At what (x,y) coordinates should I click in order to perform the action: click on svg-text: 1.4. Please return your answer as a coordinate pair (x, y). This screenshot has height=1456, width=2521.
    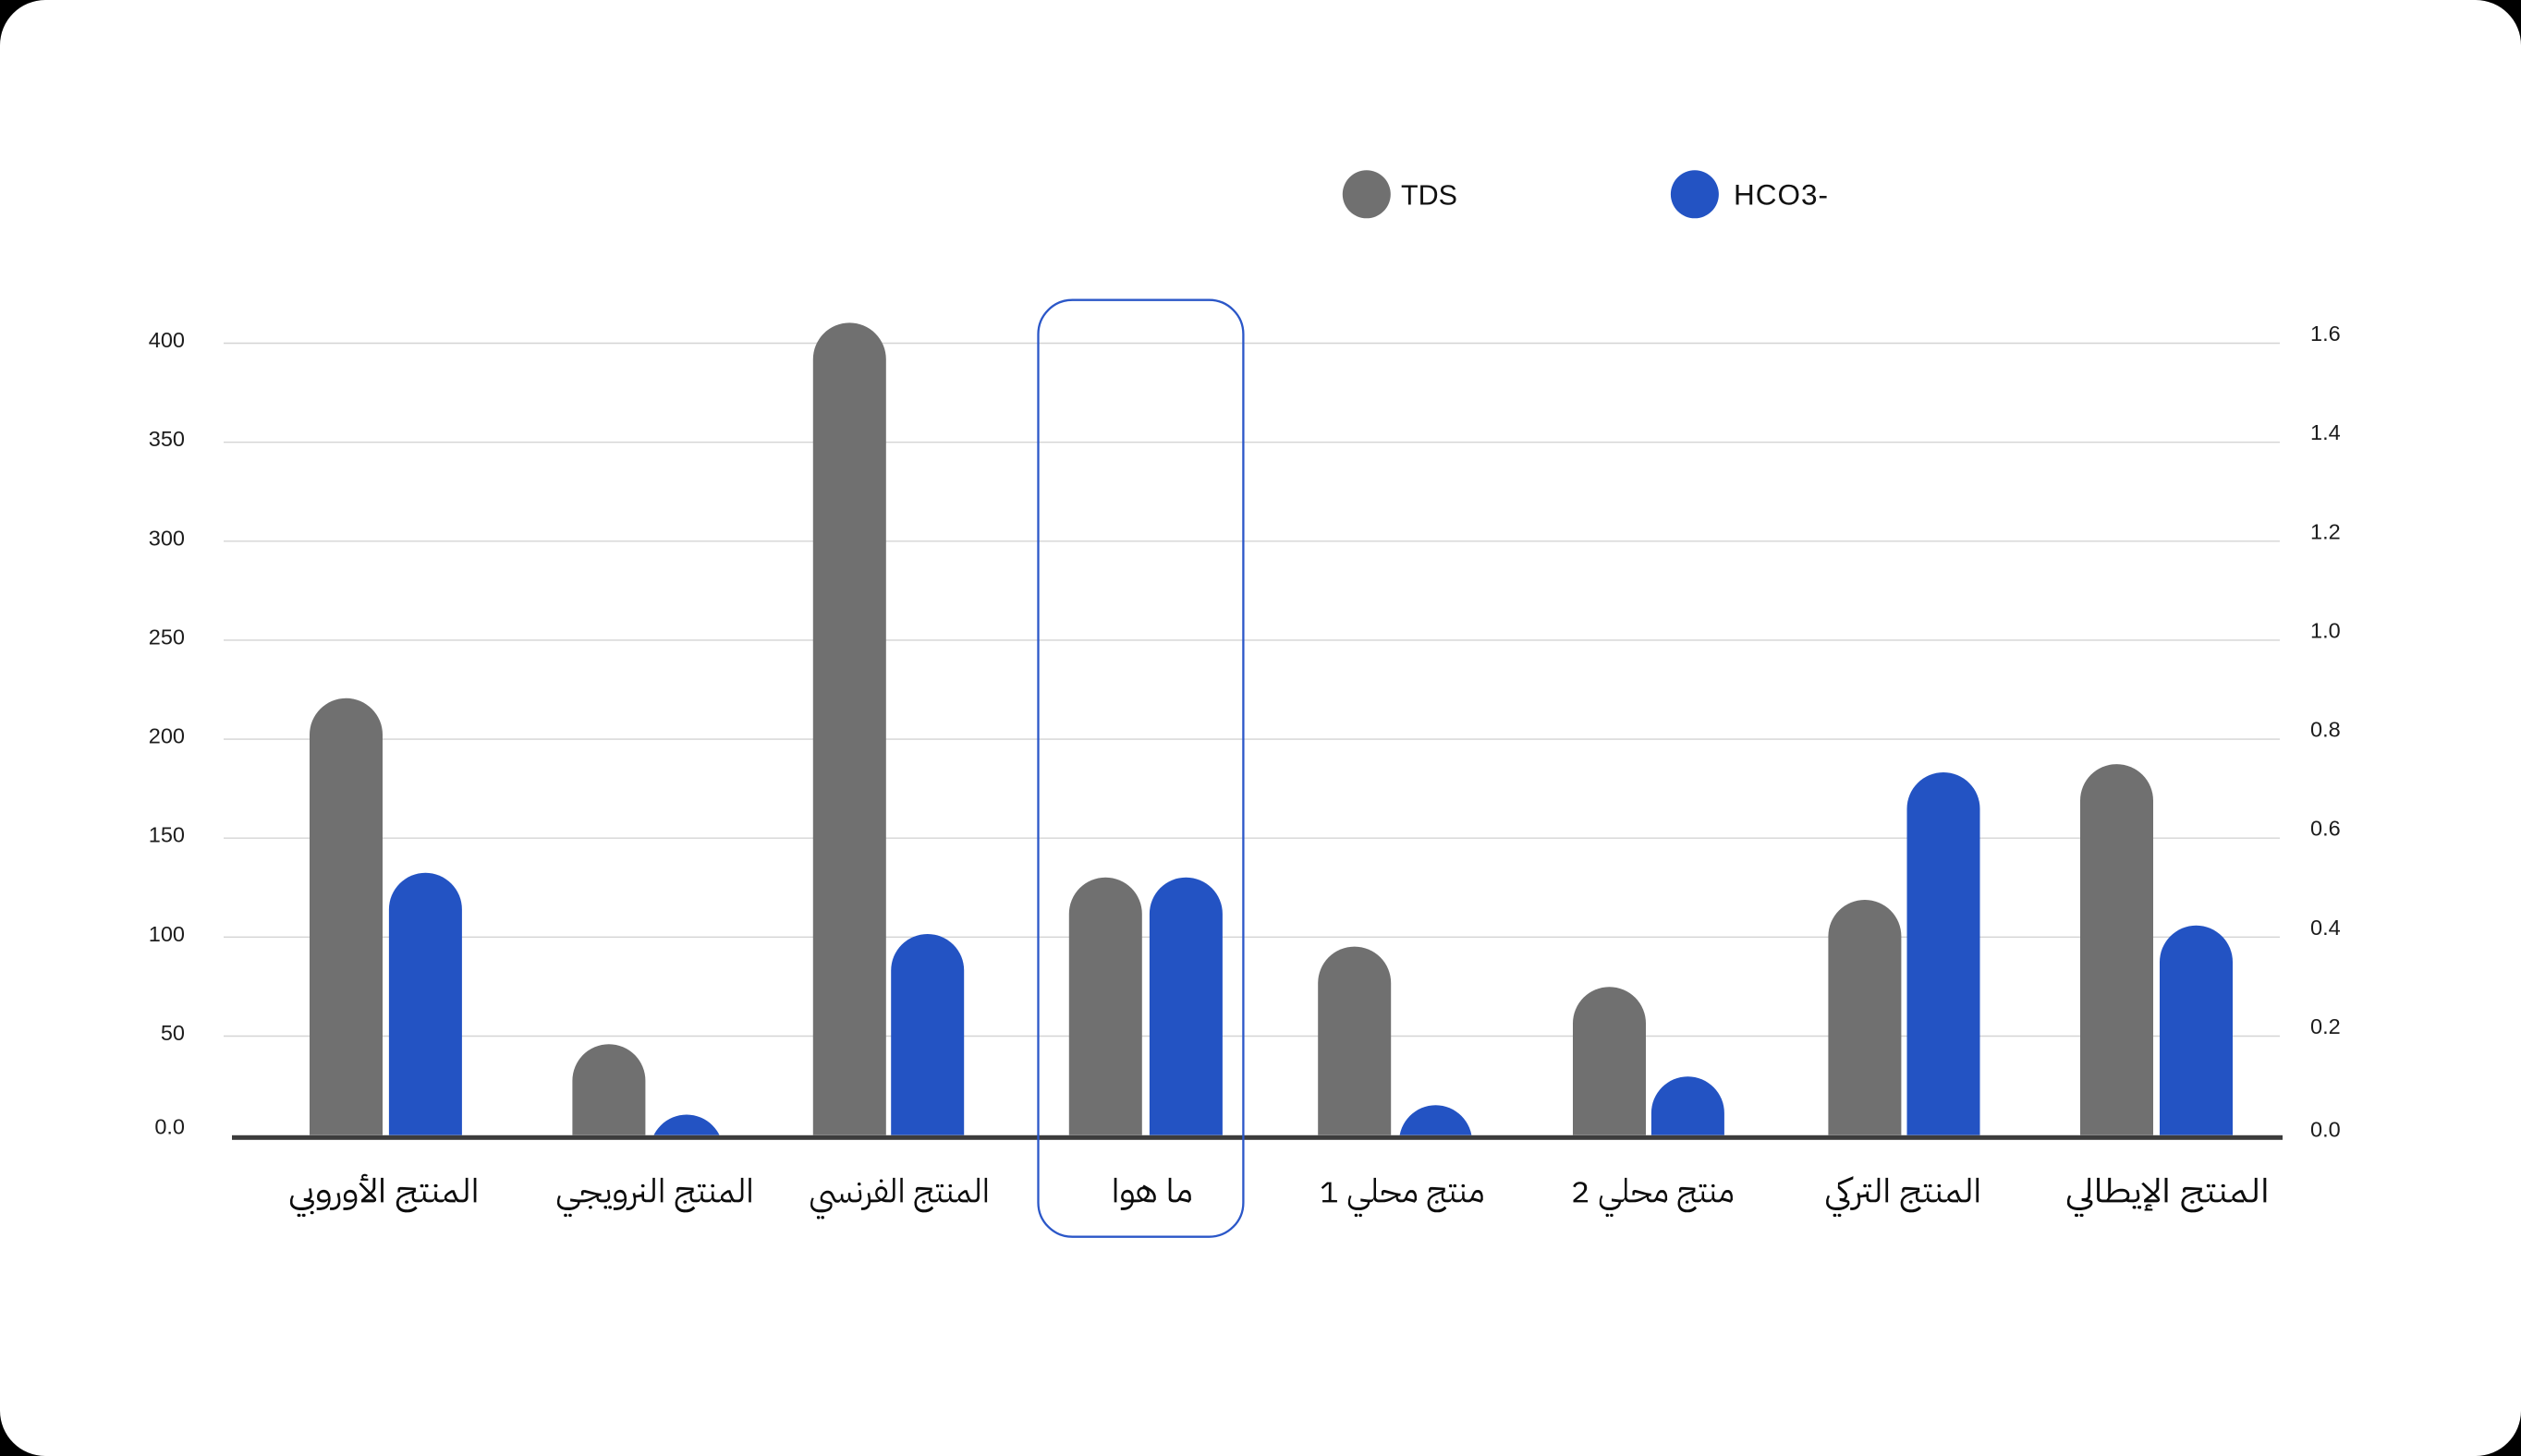
    Looking at the image, I should click on (2325, 432).